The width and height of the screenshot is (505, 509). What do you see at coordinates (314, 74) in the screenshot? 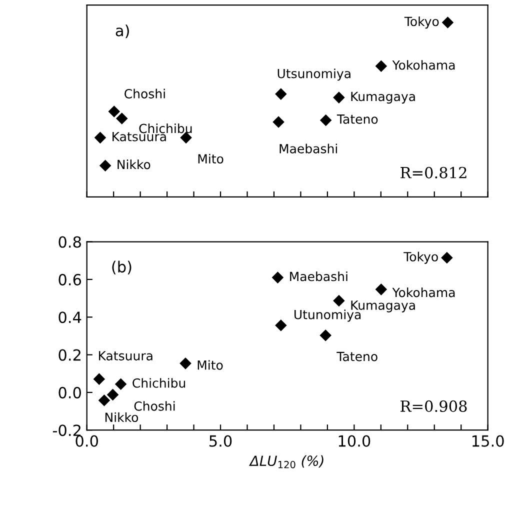
I see `annotation: Utsunomiya` at bounding box center [314, 74].